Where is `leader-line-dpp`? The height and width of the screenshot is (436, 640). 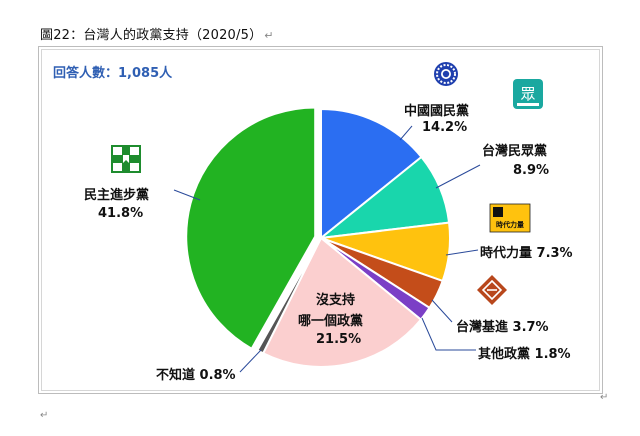 leader-line-dpp is located at coordinates (187, 195).